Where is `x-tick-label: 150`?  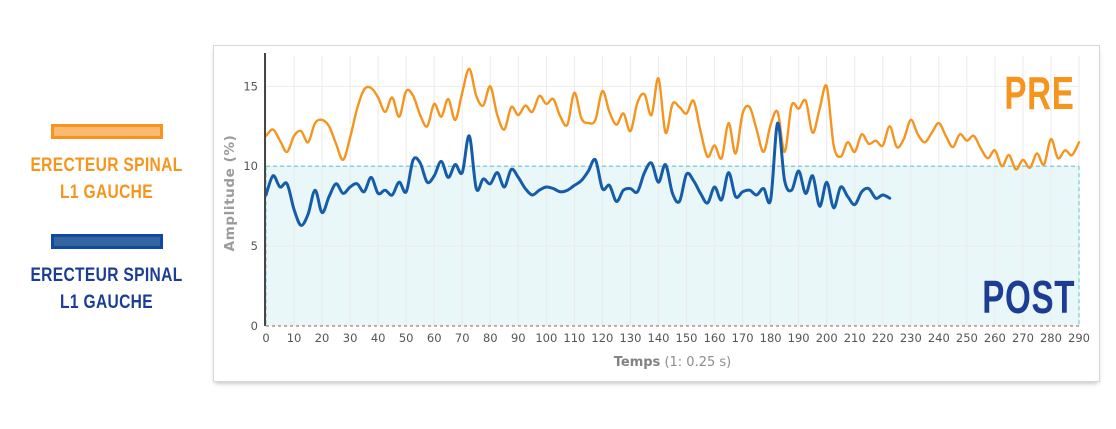
x-tick-label: 150 is located at coordinates (687, 338).